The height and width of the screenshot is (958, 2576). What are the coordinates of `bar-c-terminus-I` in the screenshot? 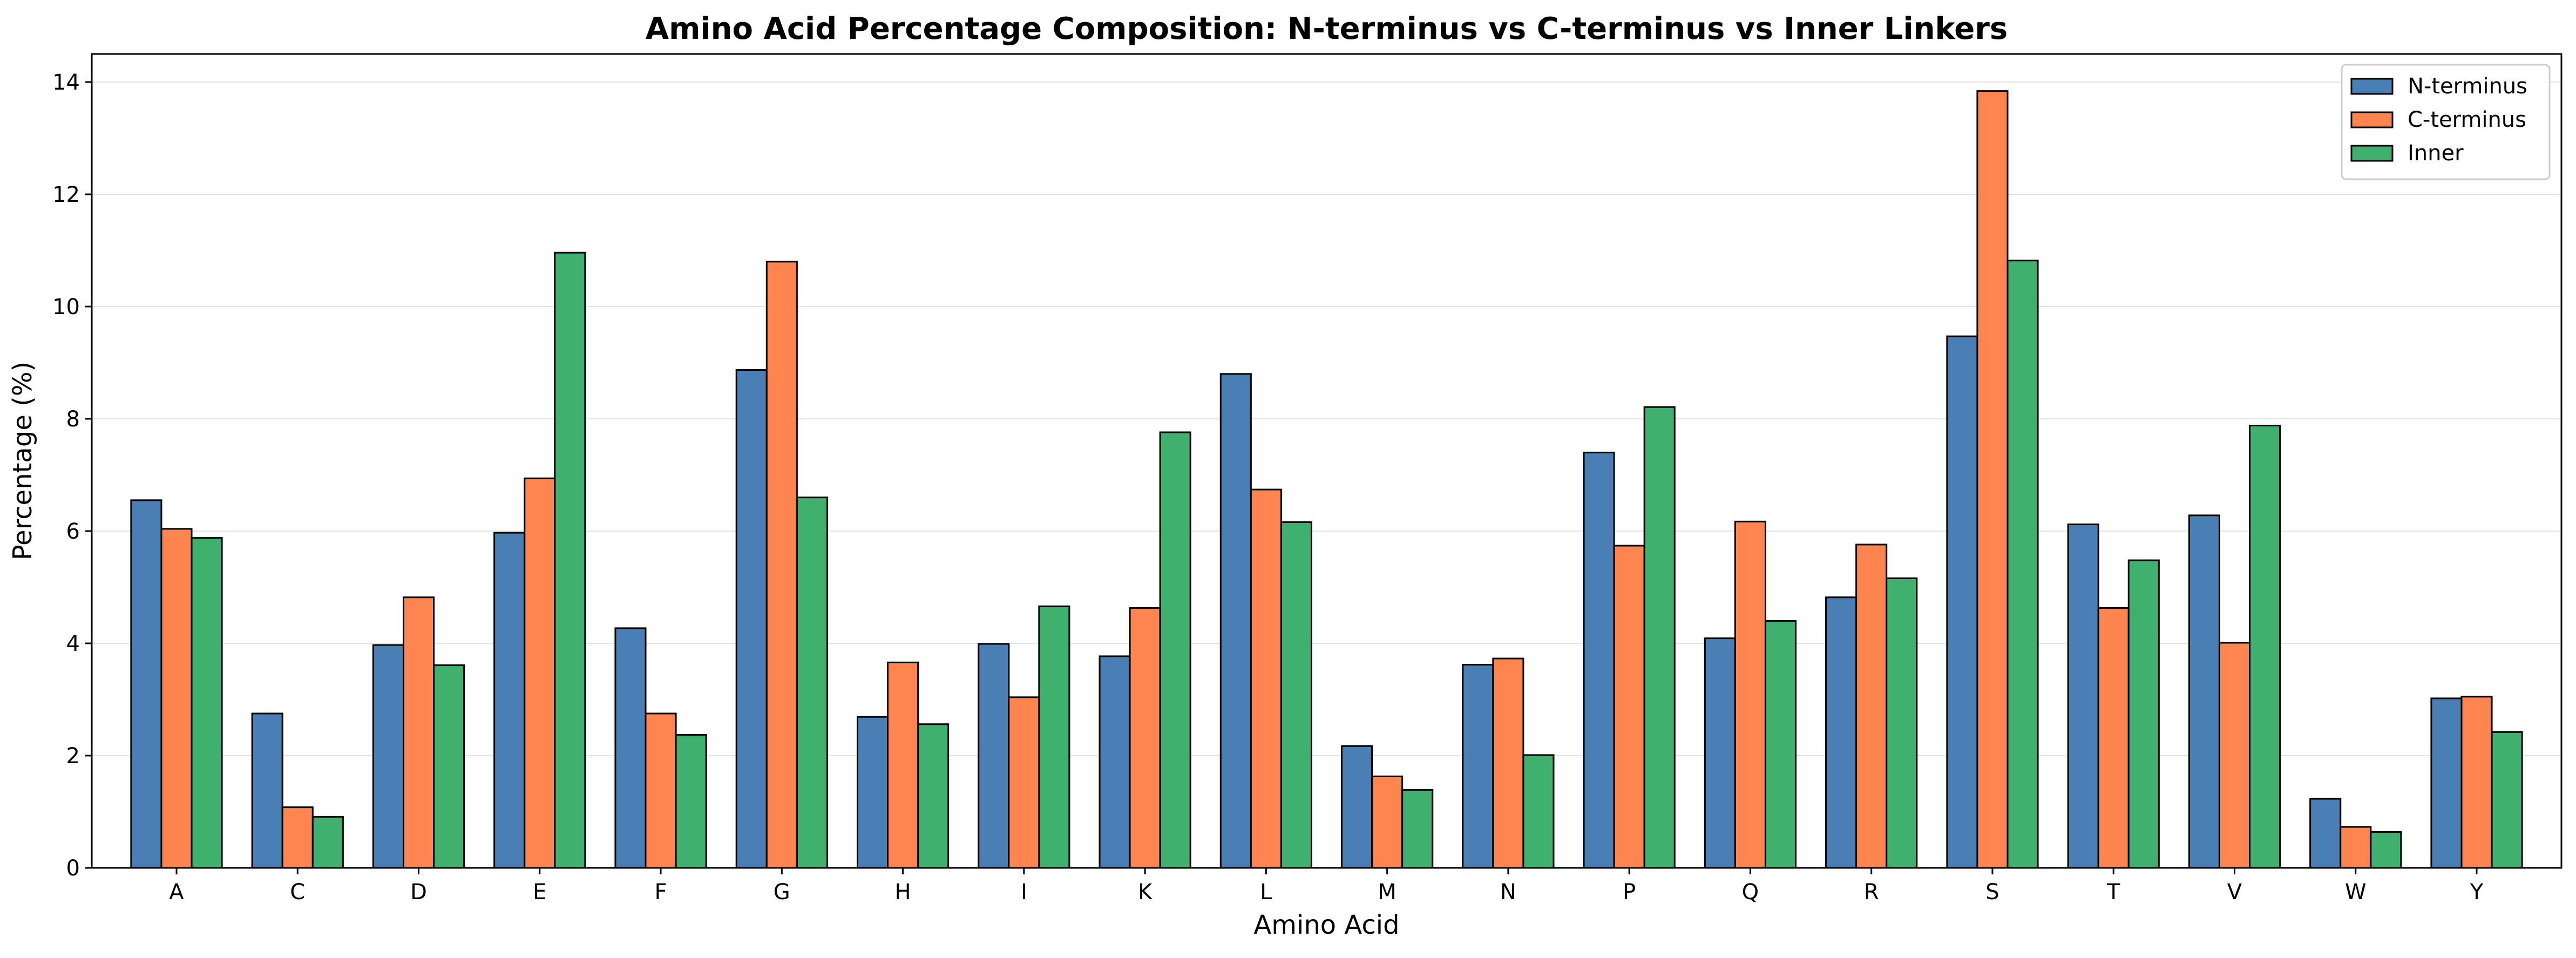 It's located at (1024, 782).